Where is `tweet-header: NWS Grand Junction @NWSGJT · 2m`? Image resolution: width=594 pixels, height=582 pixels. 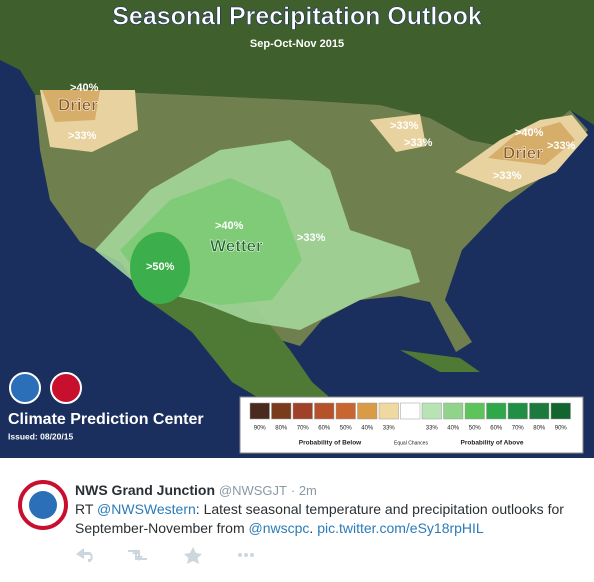
tweet-header: NWS Grand Junction @NWSGJT · 2m is located at coordinates (196, 490).